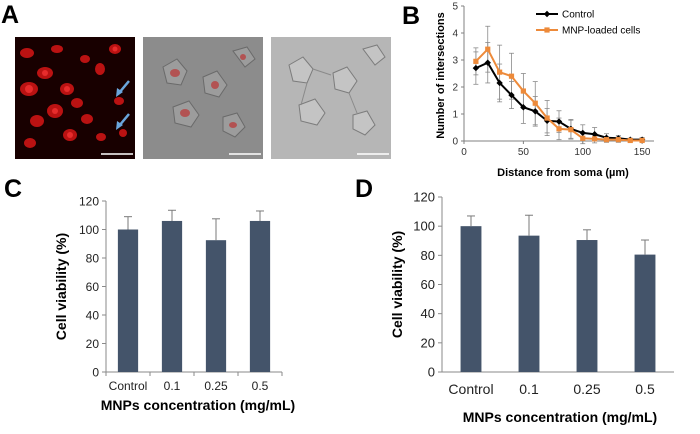 This screenshot has width=700, height=434. What do you see at coordinates (455, 7) in the screenshot?
I see `y-tick-label: 5` at bounding box center [455, 7].